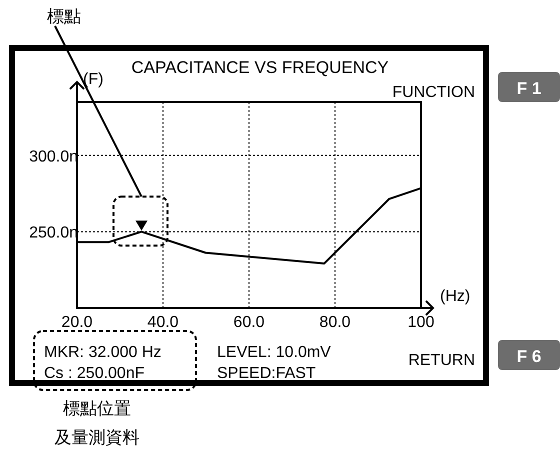 This screenshot has width=560, height=451. What do you see at coordinates (529, 88) in the screenshot?
I see `text: F 1` at bounding box center [529, 88].